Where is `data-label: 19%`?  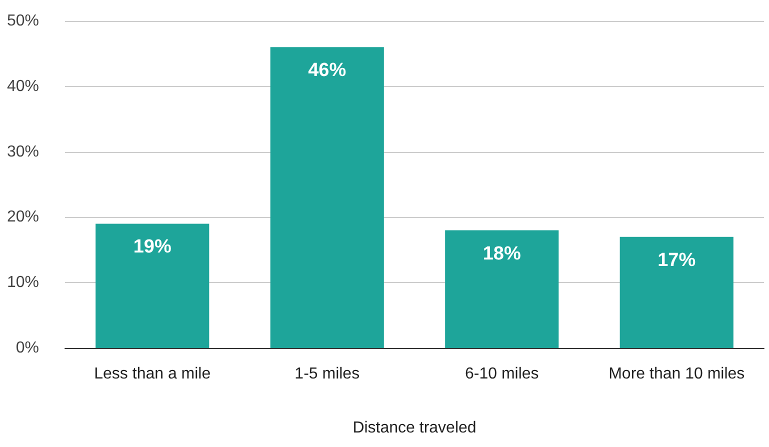 data-label: 19% is located at coordinates (152, 247).